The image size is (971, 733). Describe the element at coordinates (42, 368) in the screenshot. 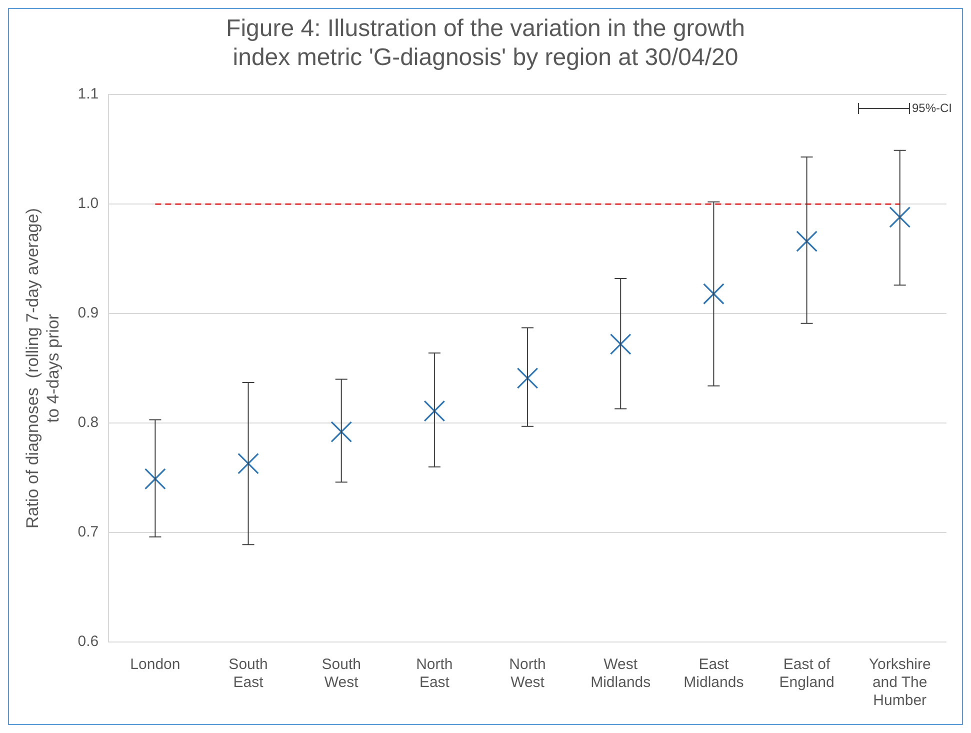

I see `y-axis-title: Ratio of diagnoses (rolling 7-day average) to 4-days prior` at that location.